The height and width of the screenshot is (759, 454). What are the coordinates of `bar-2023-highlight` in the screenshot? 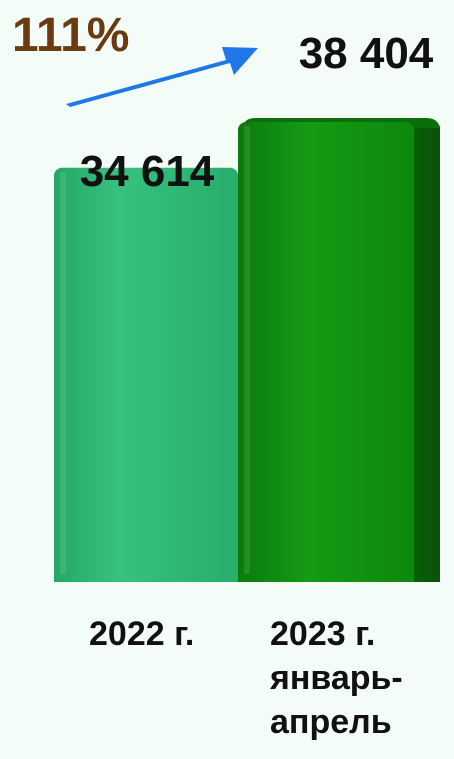 It's located at (247, 350).